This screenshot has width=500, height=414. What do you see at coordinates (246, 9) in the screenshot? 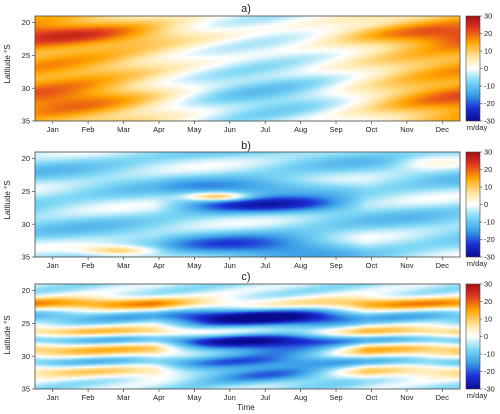
I see `panel-title: a)` at bounding box center [246, 9].